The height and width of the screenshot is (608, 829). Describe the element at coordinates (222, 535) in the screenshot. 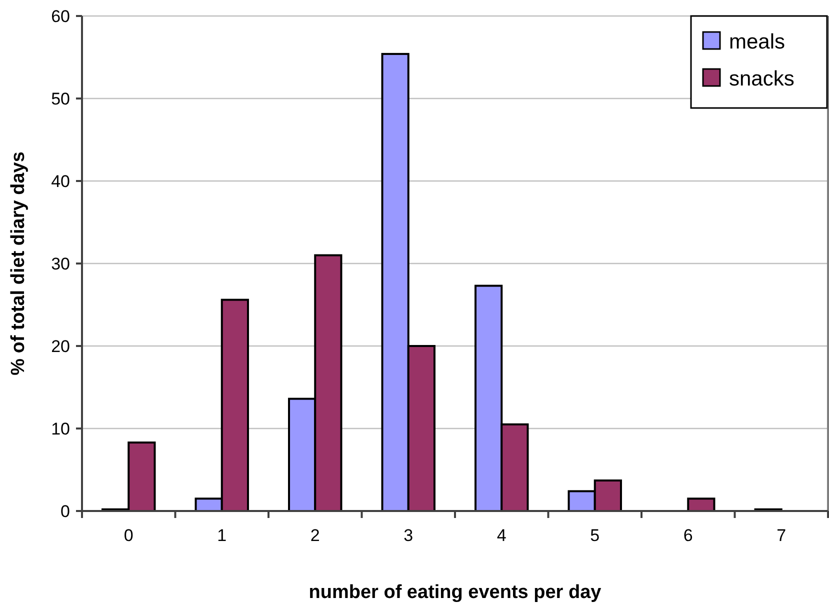

I see `x-tick-label: 1` at that location.